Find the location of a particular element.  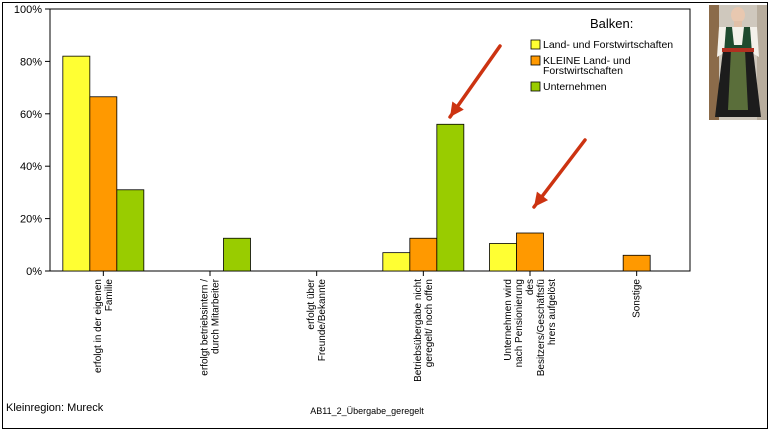

y-tick-label: 0% is located at coordinates (34, 272).